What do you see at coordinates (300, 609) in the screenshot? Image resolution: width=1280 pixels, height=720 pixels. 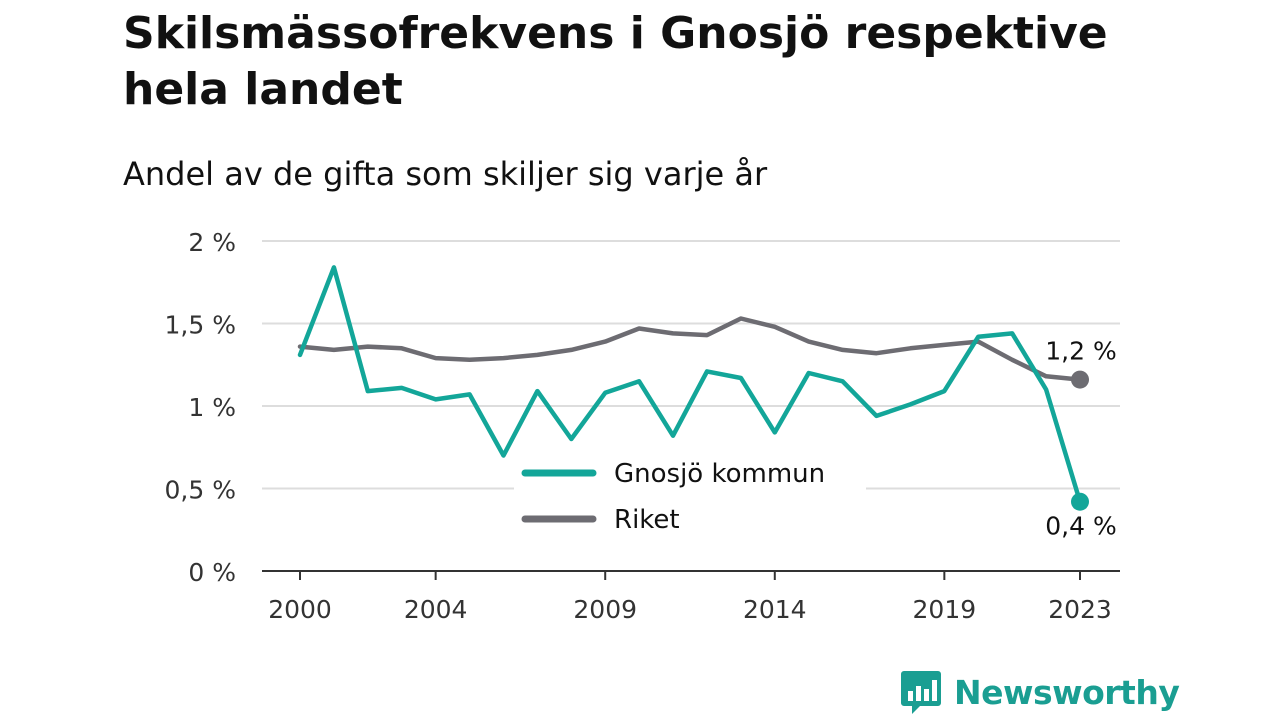 I see `x-tick-label: 2000` at bounding box center [300, 609].